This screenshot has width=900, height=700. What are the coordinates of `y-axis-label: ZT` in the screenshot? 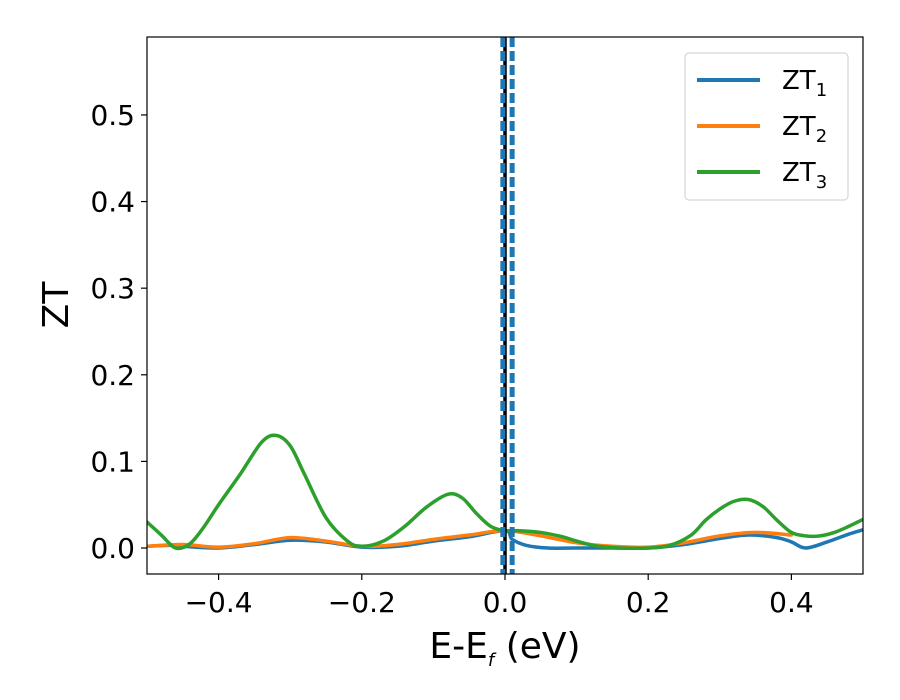 It's located at (56, 305).